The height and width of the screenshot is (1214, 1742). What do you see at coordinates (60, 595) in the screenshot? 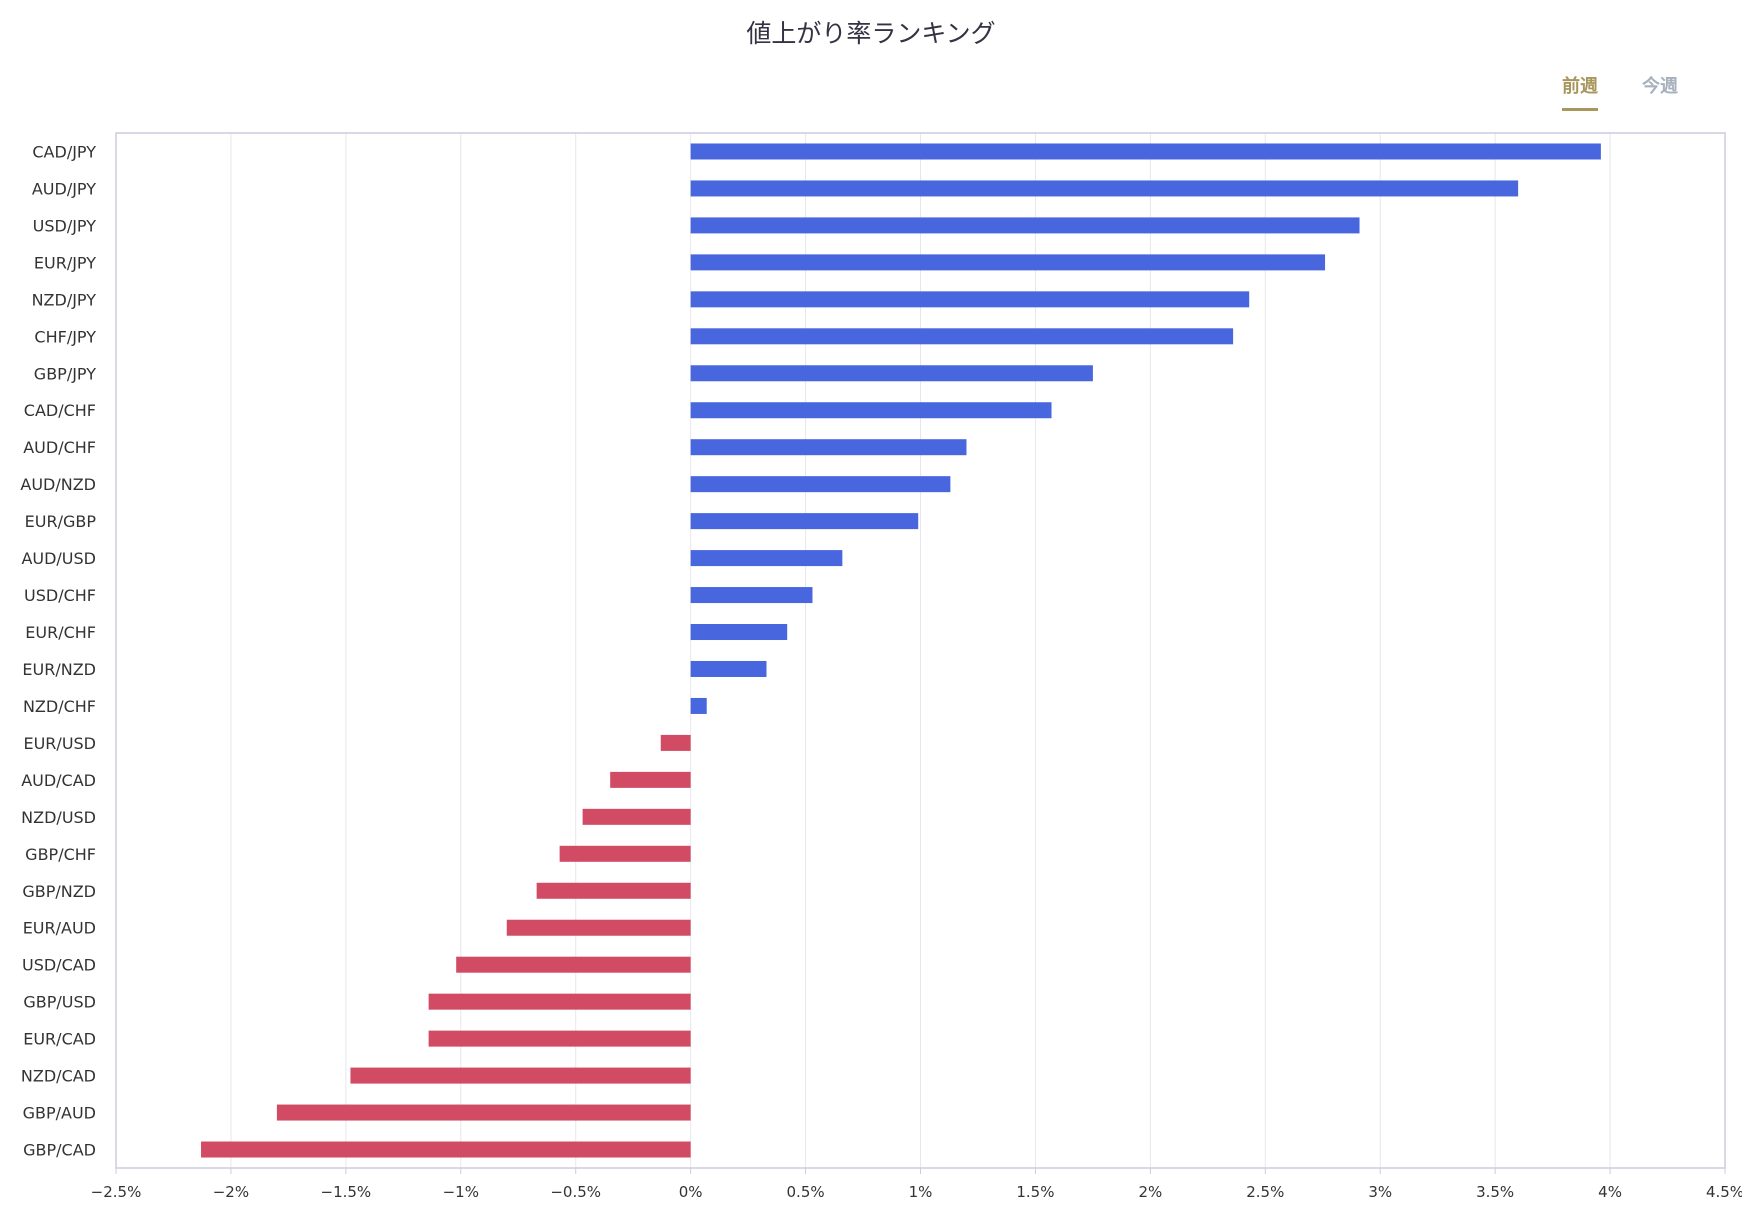
I see `category-label: USD/CHF` at bounding box center [60, 595].